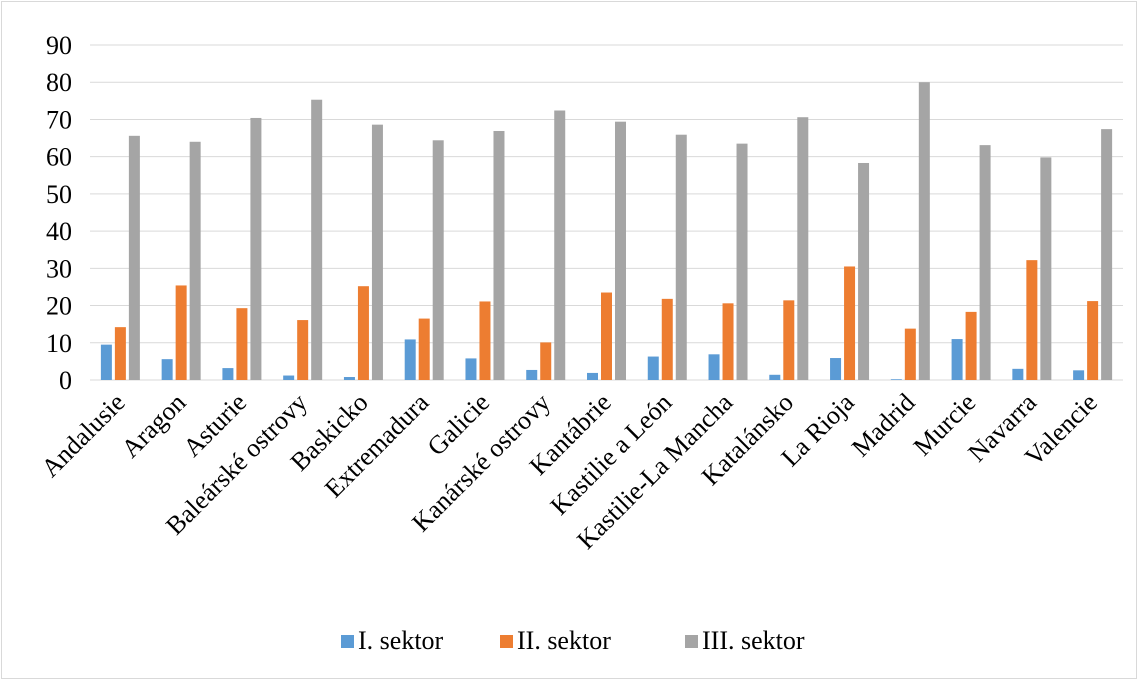 The image size is (1140, 682). Describe the element at coordinates (83, 435) in the screenshot. I see `x-category-label: Andalusie` at that location.